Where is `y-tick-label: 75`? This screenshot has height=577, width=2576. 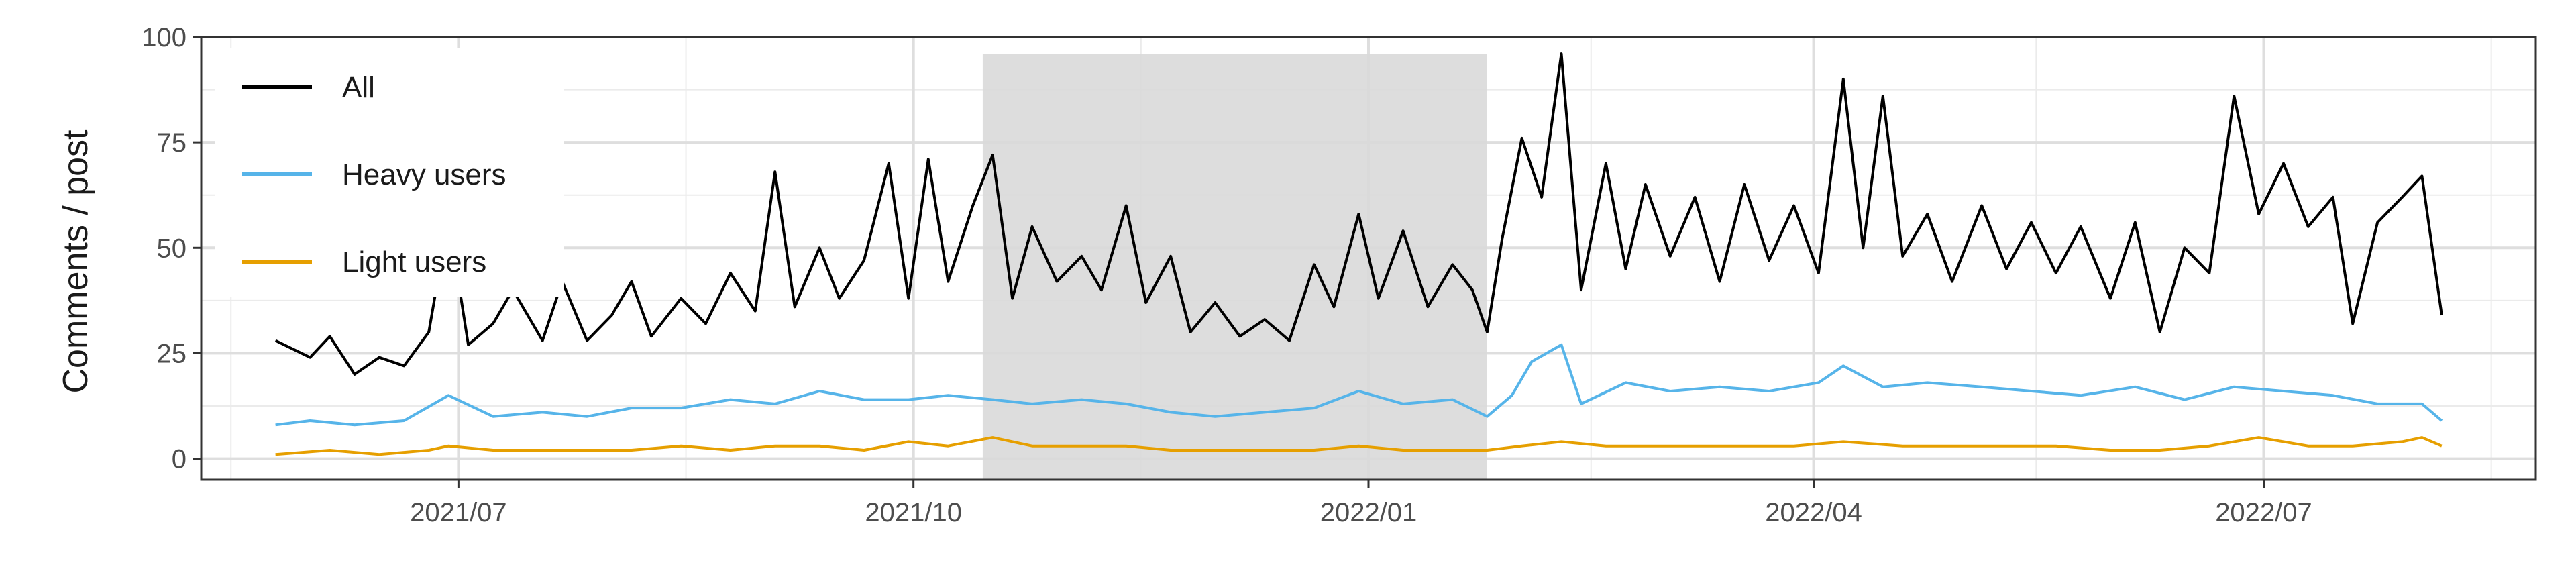 y-tick-label: 75 is located at coordinates (172, 143).